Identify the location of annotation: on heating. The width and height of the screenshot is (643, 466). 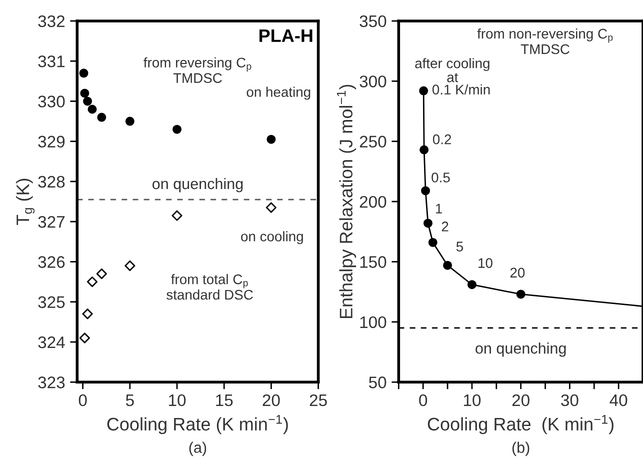
(278, 93).